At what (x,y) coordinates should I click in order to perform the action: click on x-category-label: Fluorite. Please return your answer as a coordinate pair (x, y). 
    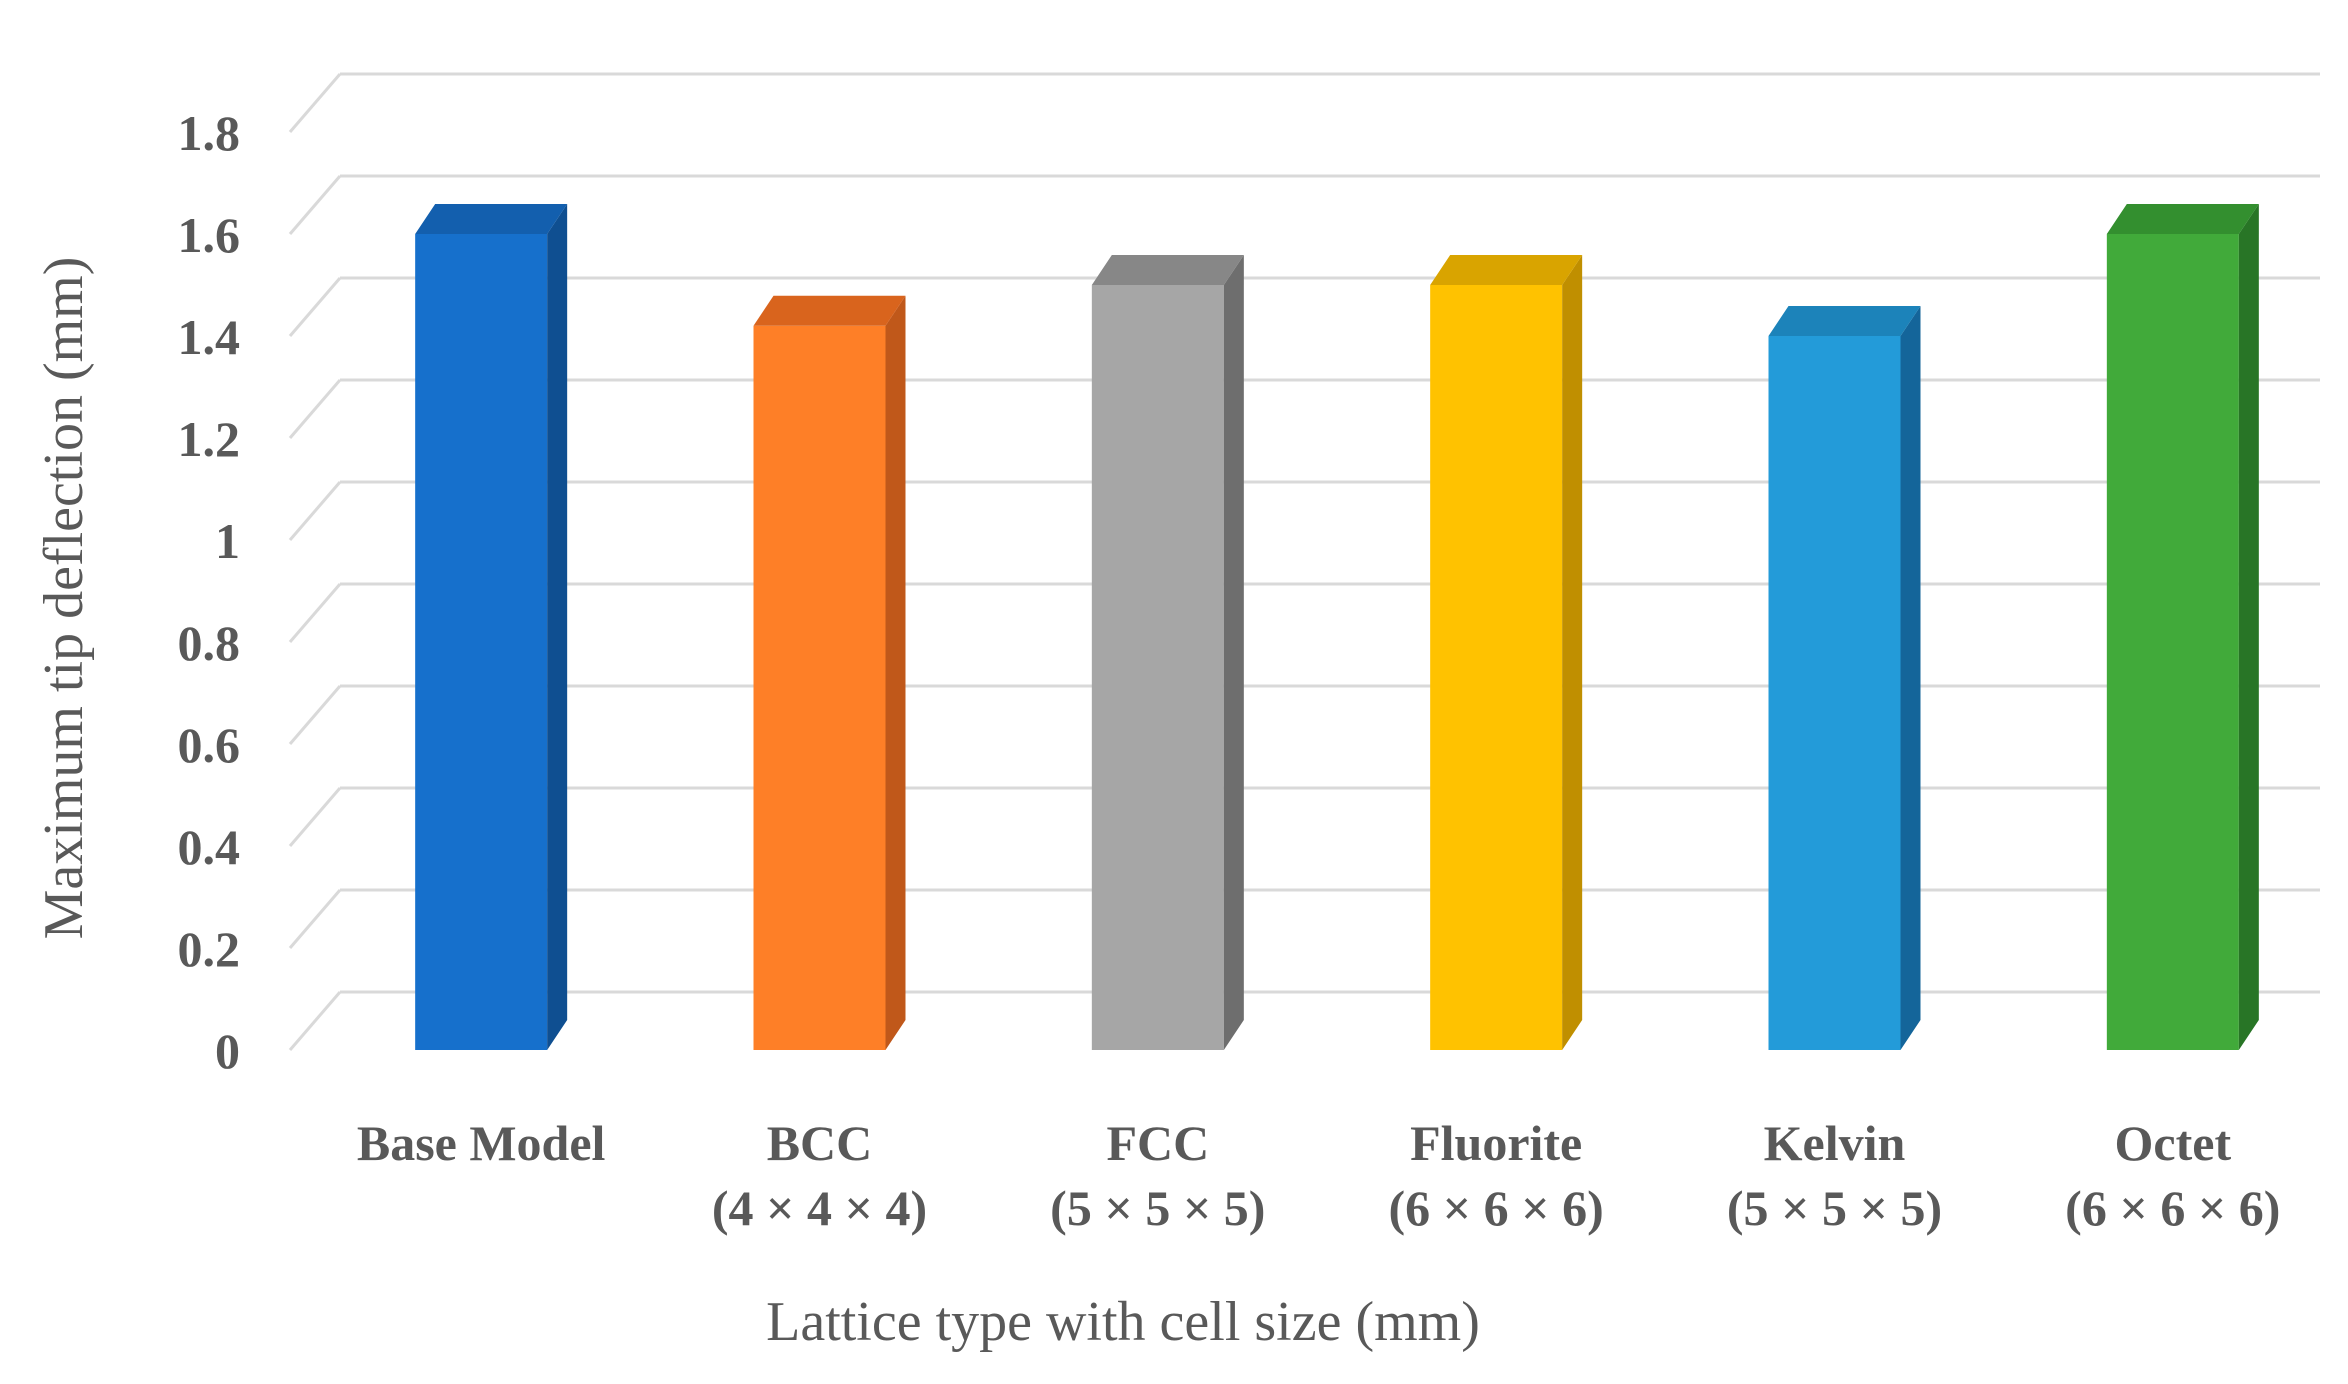
    Looking at the image, I should click on (1496, 1143).